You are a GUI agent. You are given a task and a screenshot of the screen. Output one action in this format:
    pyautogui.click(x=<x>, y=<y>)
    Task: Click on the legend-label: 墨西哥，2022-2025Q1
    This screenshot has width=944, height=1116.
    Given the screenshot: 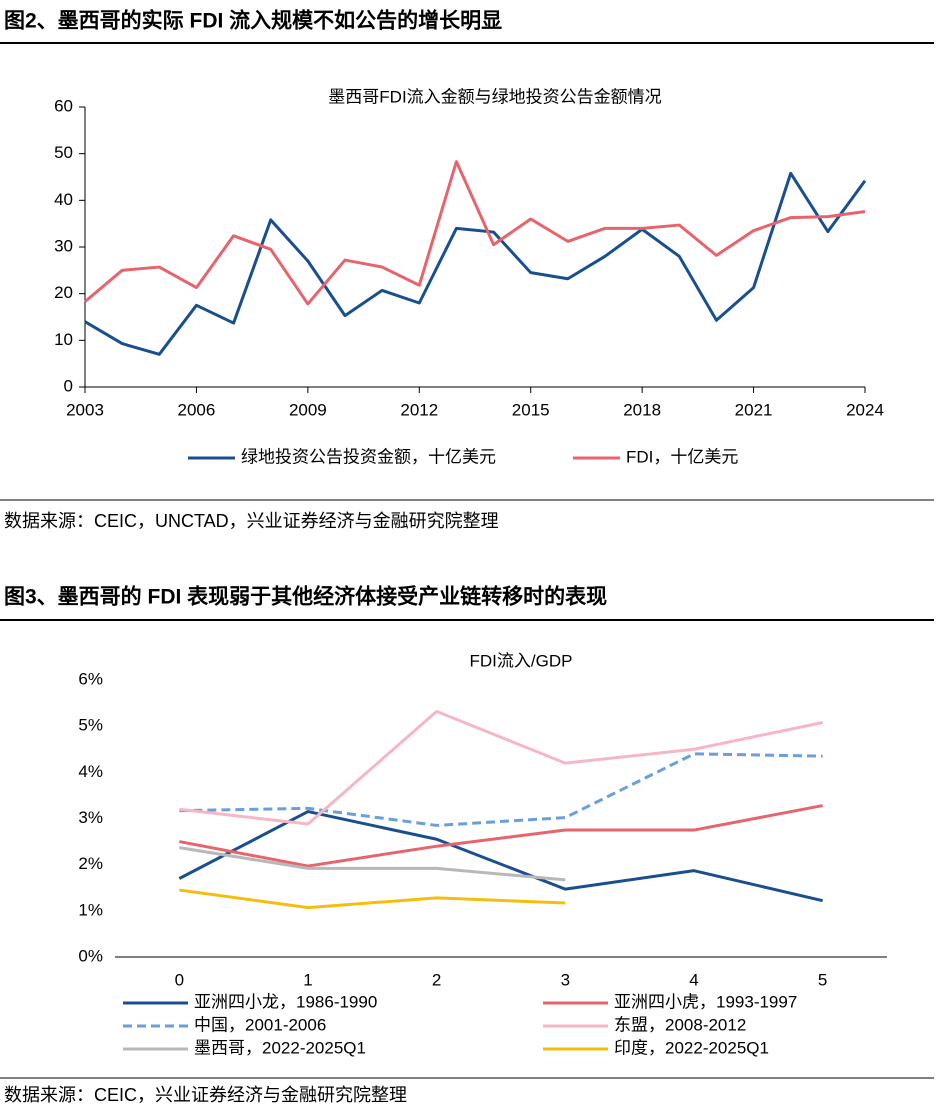 What is the action you would take?
    pyautogui.click(x=280, y=1047)
    